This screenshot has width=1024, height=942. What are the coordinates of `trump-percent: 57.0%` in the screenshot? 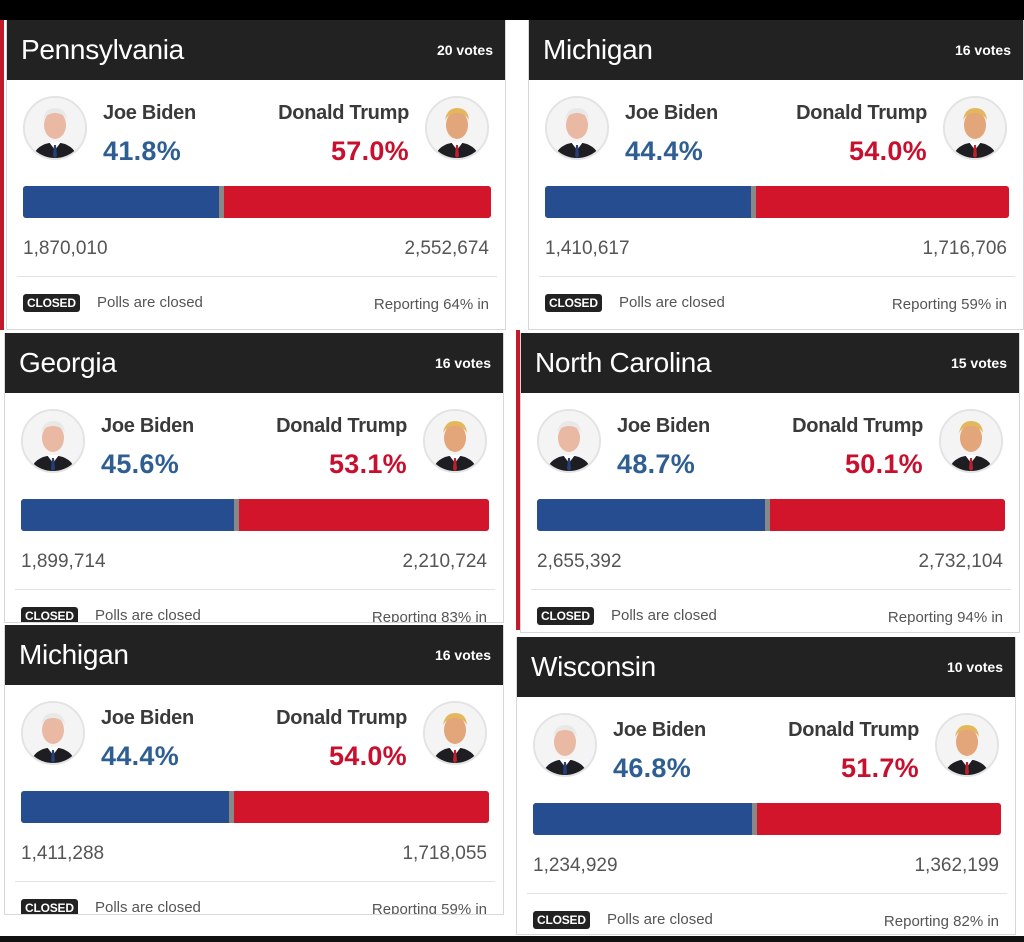 It's located at (369, 151).